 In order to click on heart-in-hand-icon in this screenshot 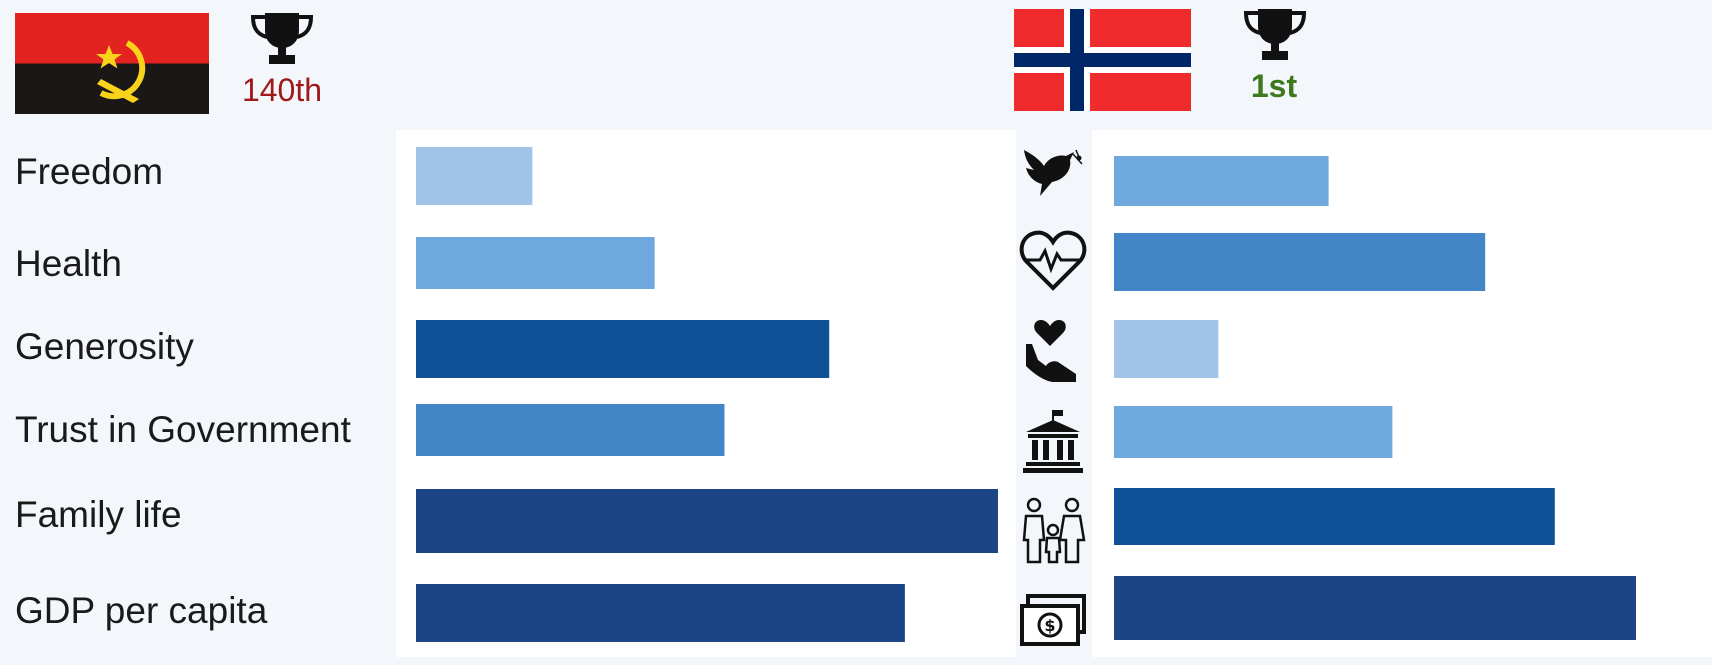, I will do `click(1053, 351)`.